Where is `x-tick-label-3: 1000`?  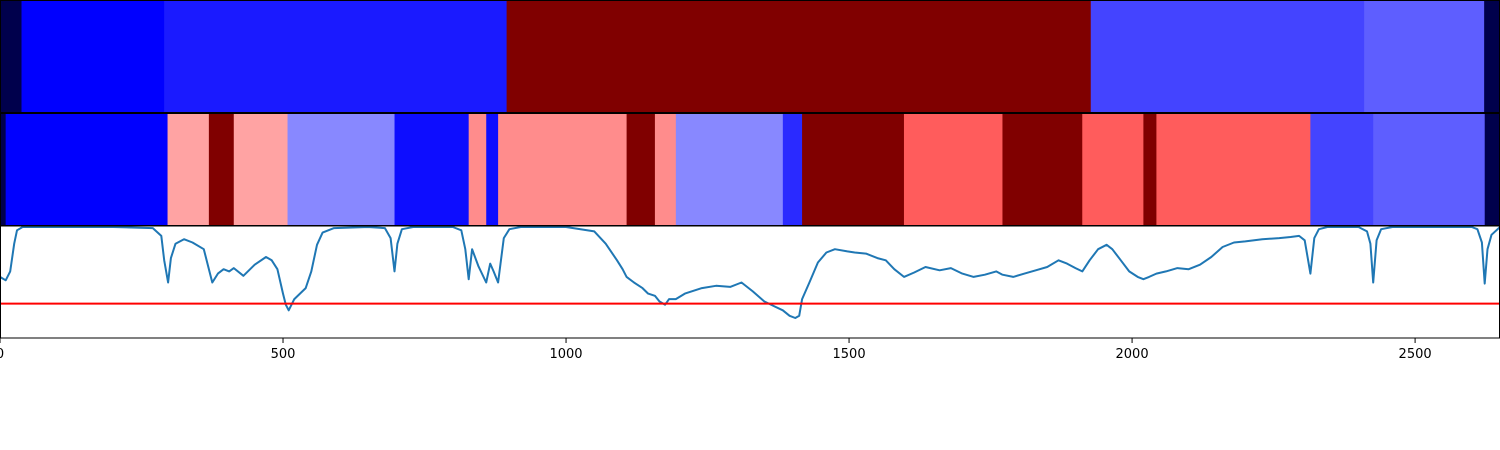
x-tick-label-3: 1000 is located at coordinates (565, 354).